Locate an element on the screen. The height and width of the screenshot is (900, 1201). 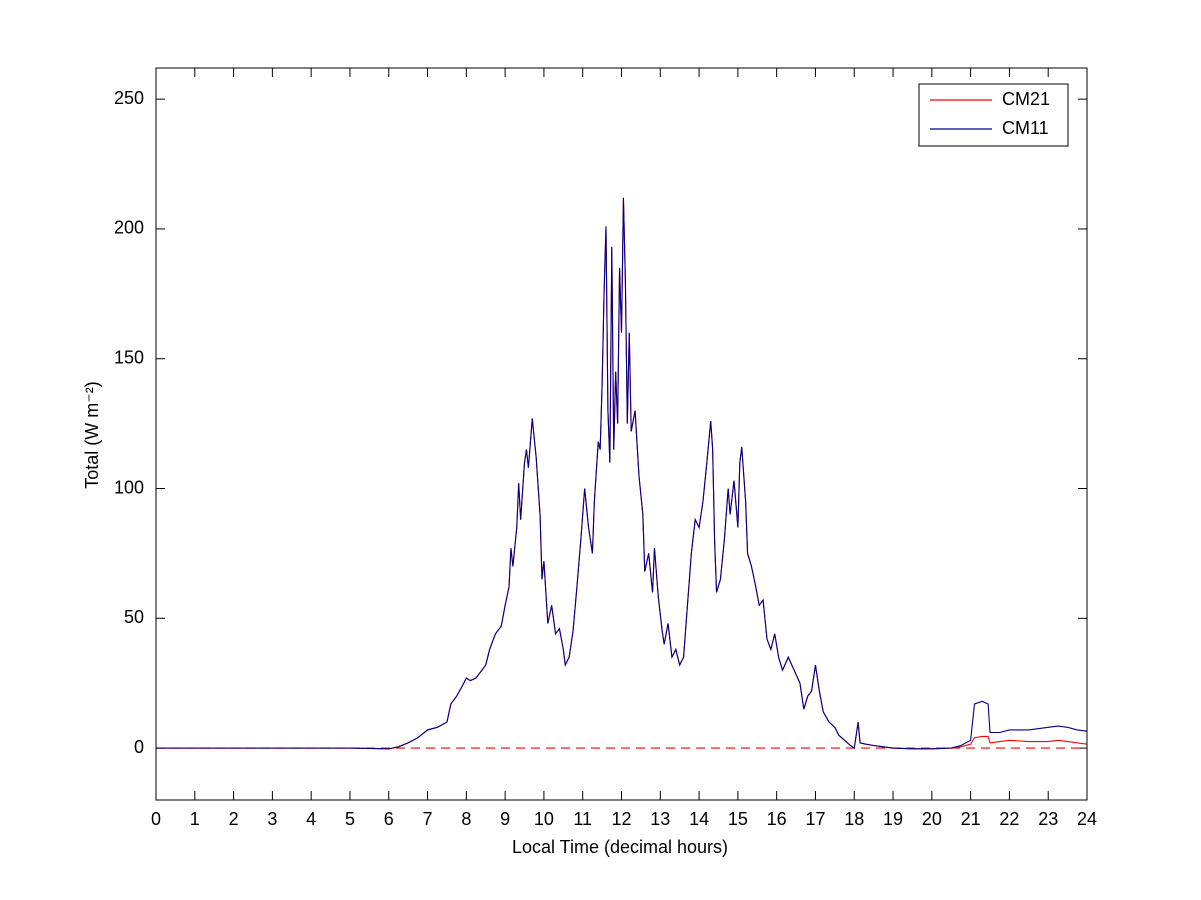
y-tick-label: 200 is located at coordinates (129, 228).